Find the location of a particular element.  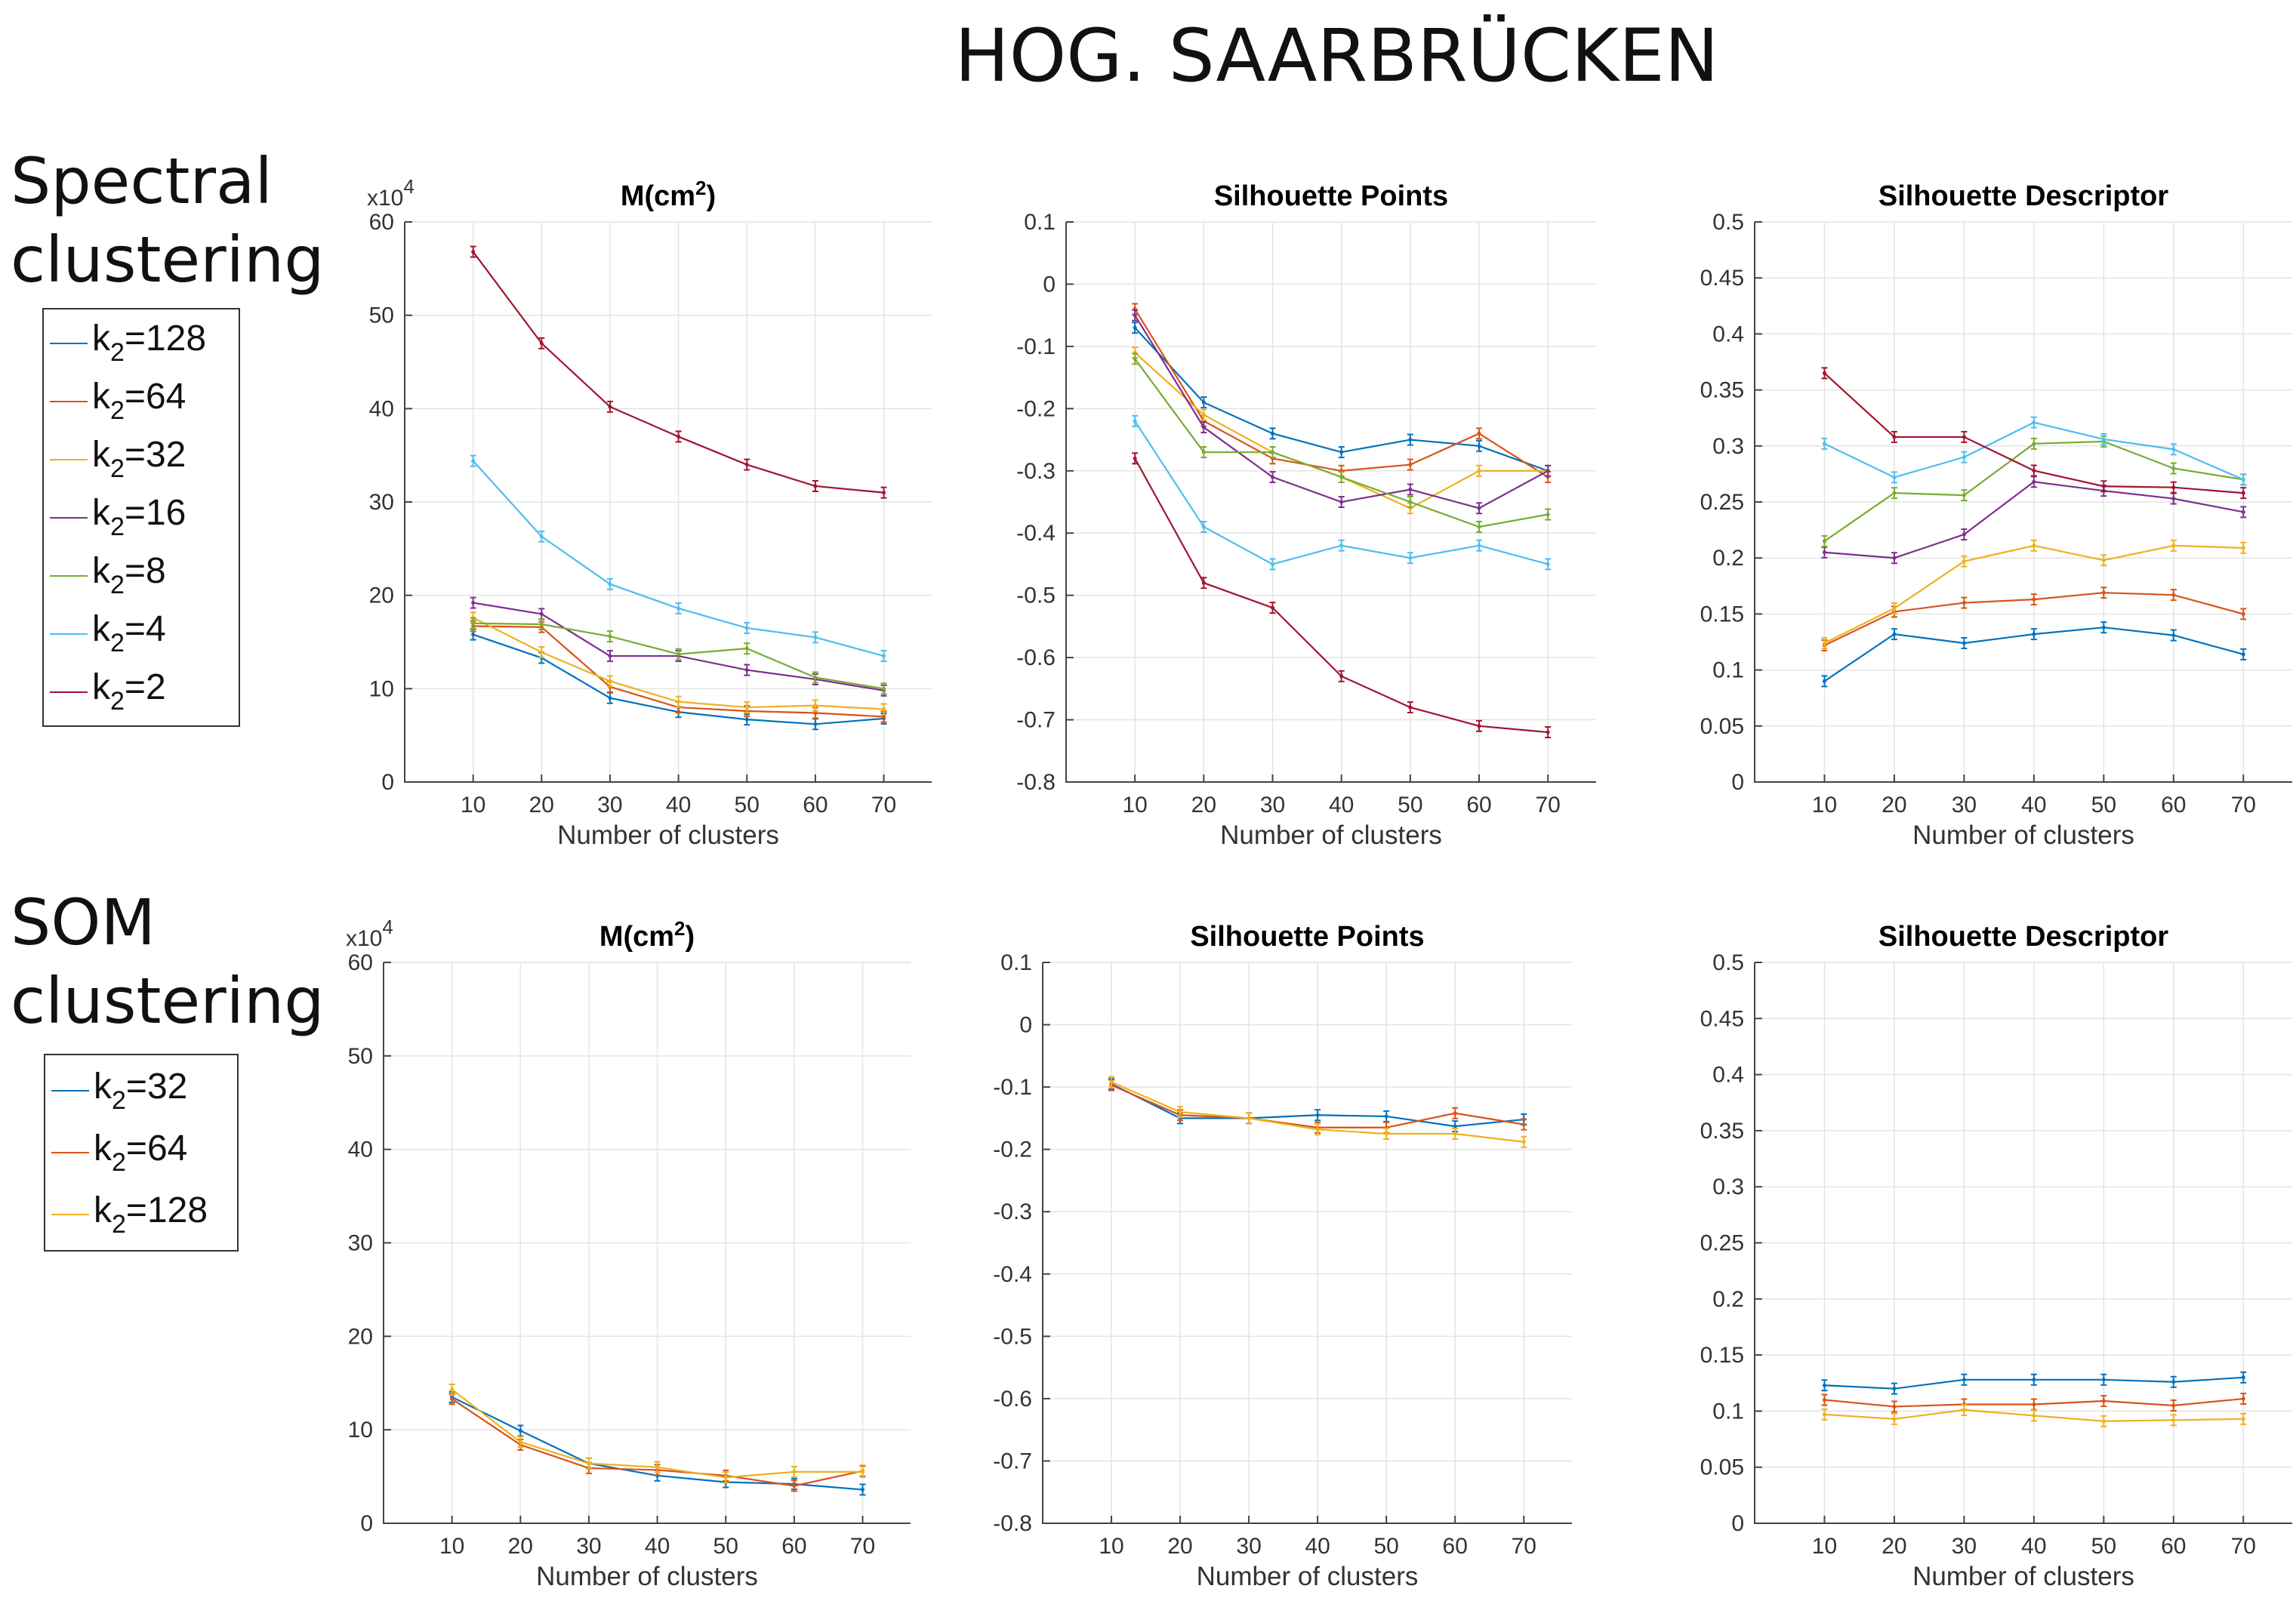

legend-label: k2=4 is located at coordinates (129, 633).